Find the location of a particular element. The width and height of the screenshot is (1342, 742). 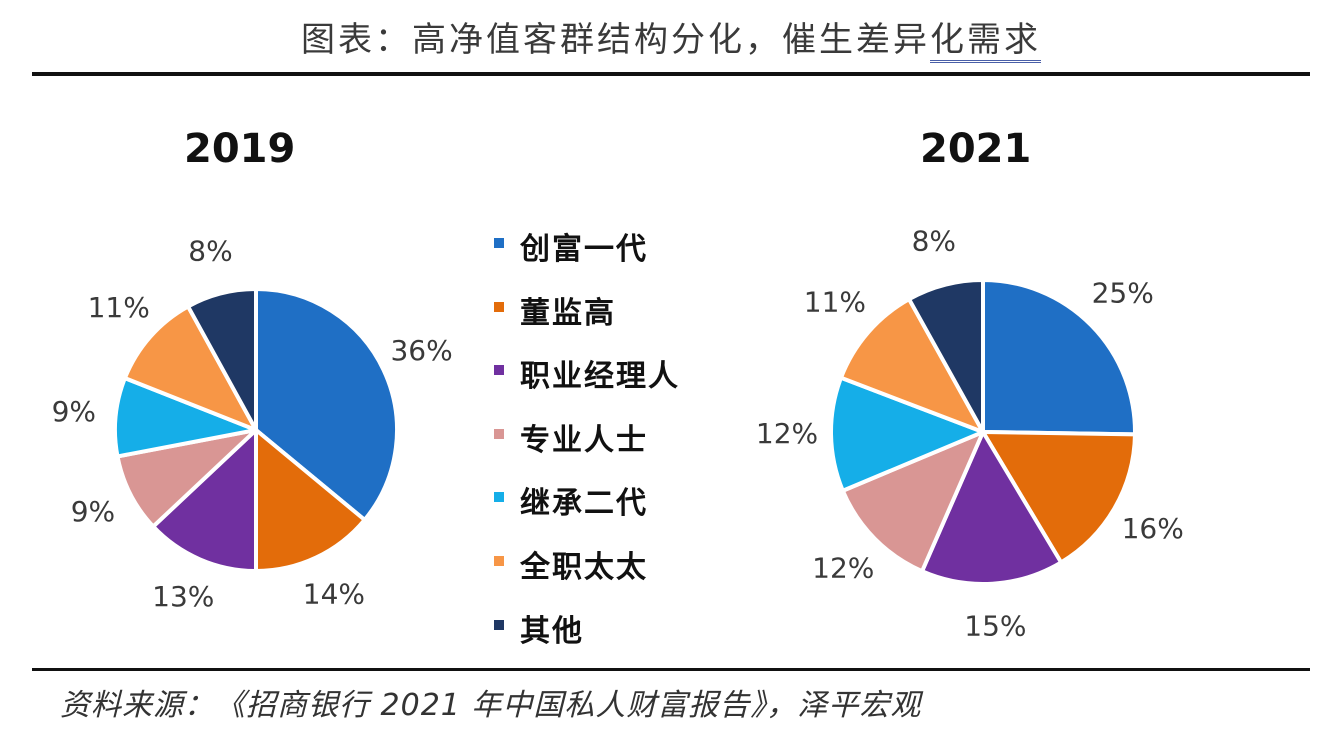

slice-label: 36% is located at coordinates (421, 350).